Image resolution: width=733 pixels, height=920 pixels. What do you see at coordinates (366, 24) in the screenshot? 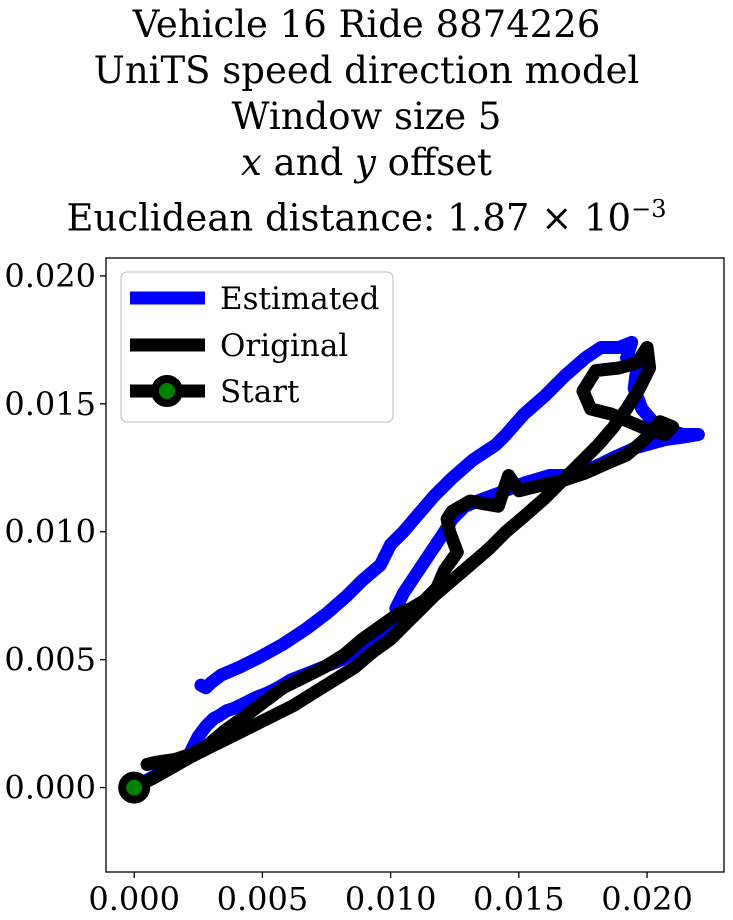
I see `title-line-1: Vehicle 16 Ride 8874226` at bounding box center [366, 24].